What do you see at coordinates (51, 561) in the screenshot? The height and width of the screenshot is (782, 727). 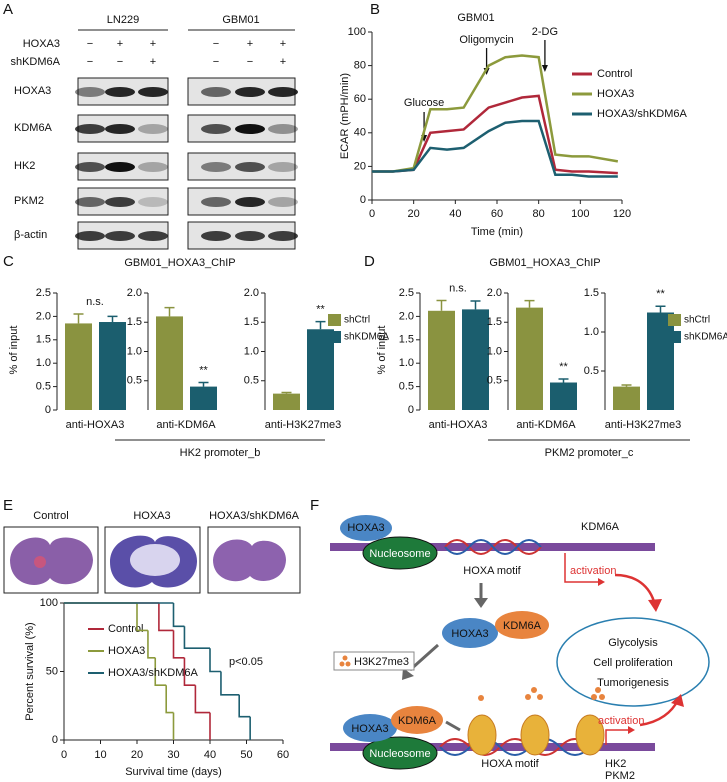 I see `brain-section` at bounding box center [51, 561].